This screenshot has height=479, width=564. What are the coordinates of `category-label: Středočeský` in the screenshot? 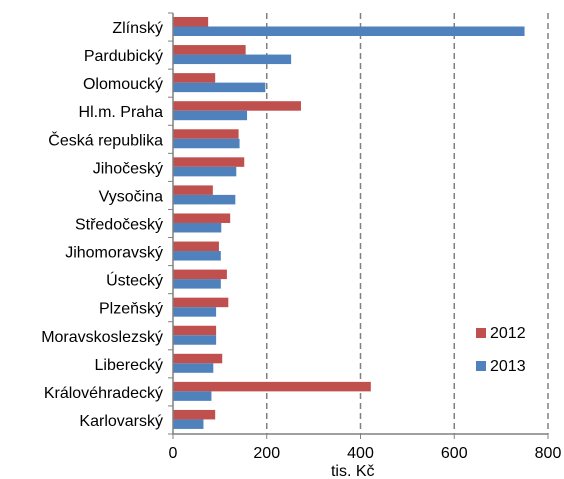 It's located at (119, 225).